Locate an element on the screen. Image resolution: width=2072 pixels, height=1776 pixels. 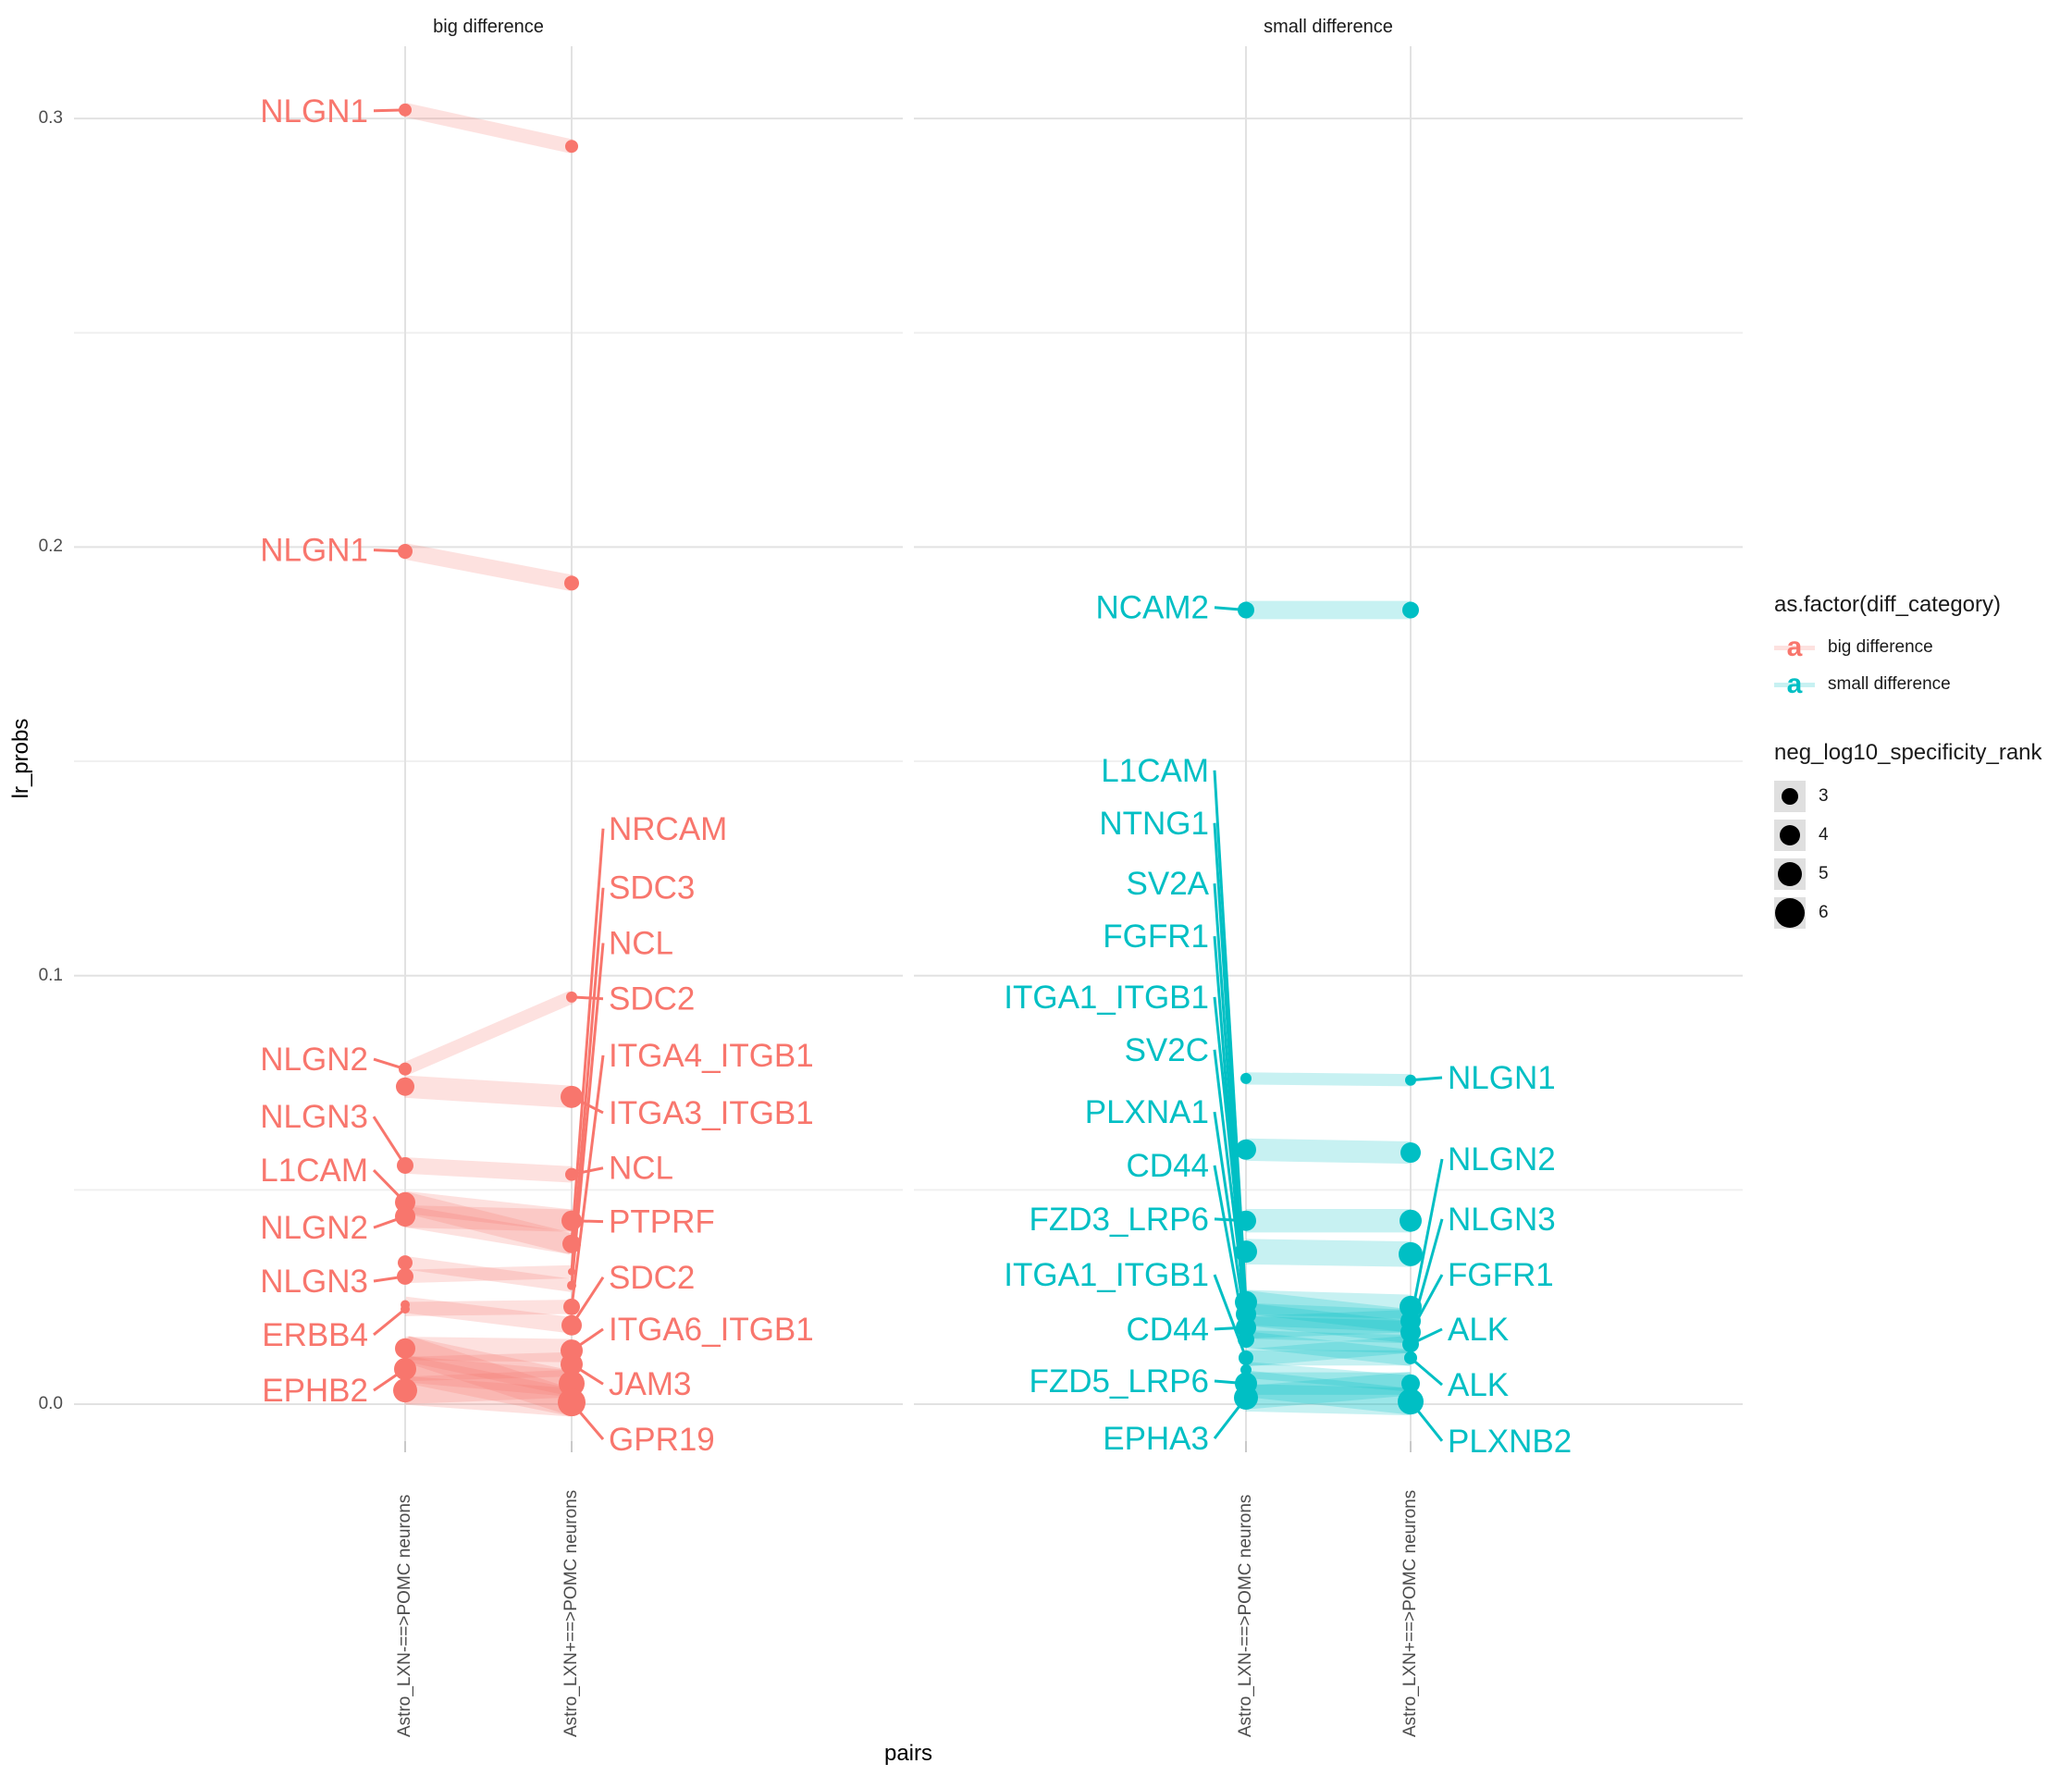
gene-label: NLGN1 is located at coordinates (314, 112).